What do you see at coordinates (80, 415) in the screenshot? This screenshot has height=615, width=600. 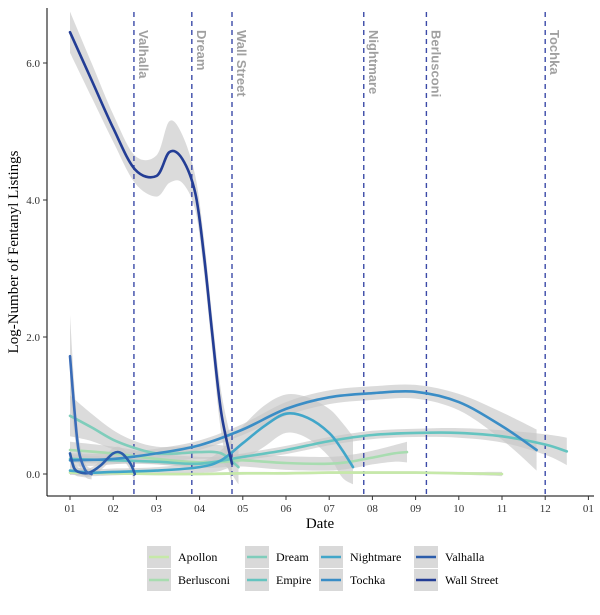 I see `series-line-wall-street` at bounding box center [80, 415].